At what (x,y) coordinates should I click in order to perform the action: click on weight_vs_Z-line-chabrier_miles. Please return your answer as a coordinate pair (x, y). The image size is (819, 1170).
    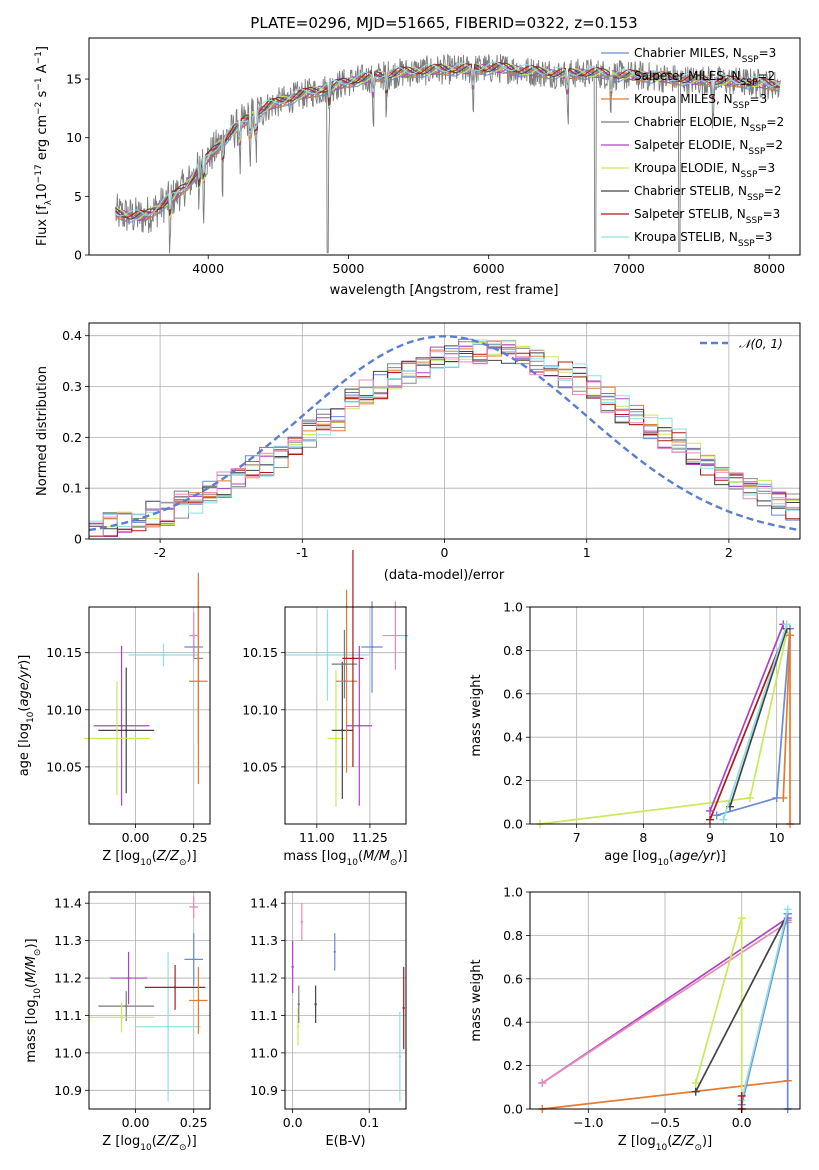
    Looking at the image, I should click on (764, 1011).